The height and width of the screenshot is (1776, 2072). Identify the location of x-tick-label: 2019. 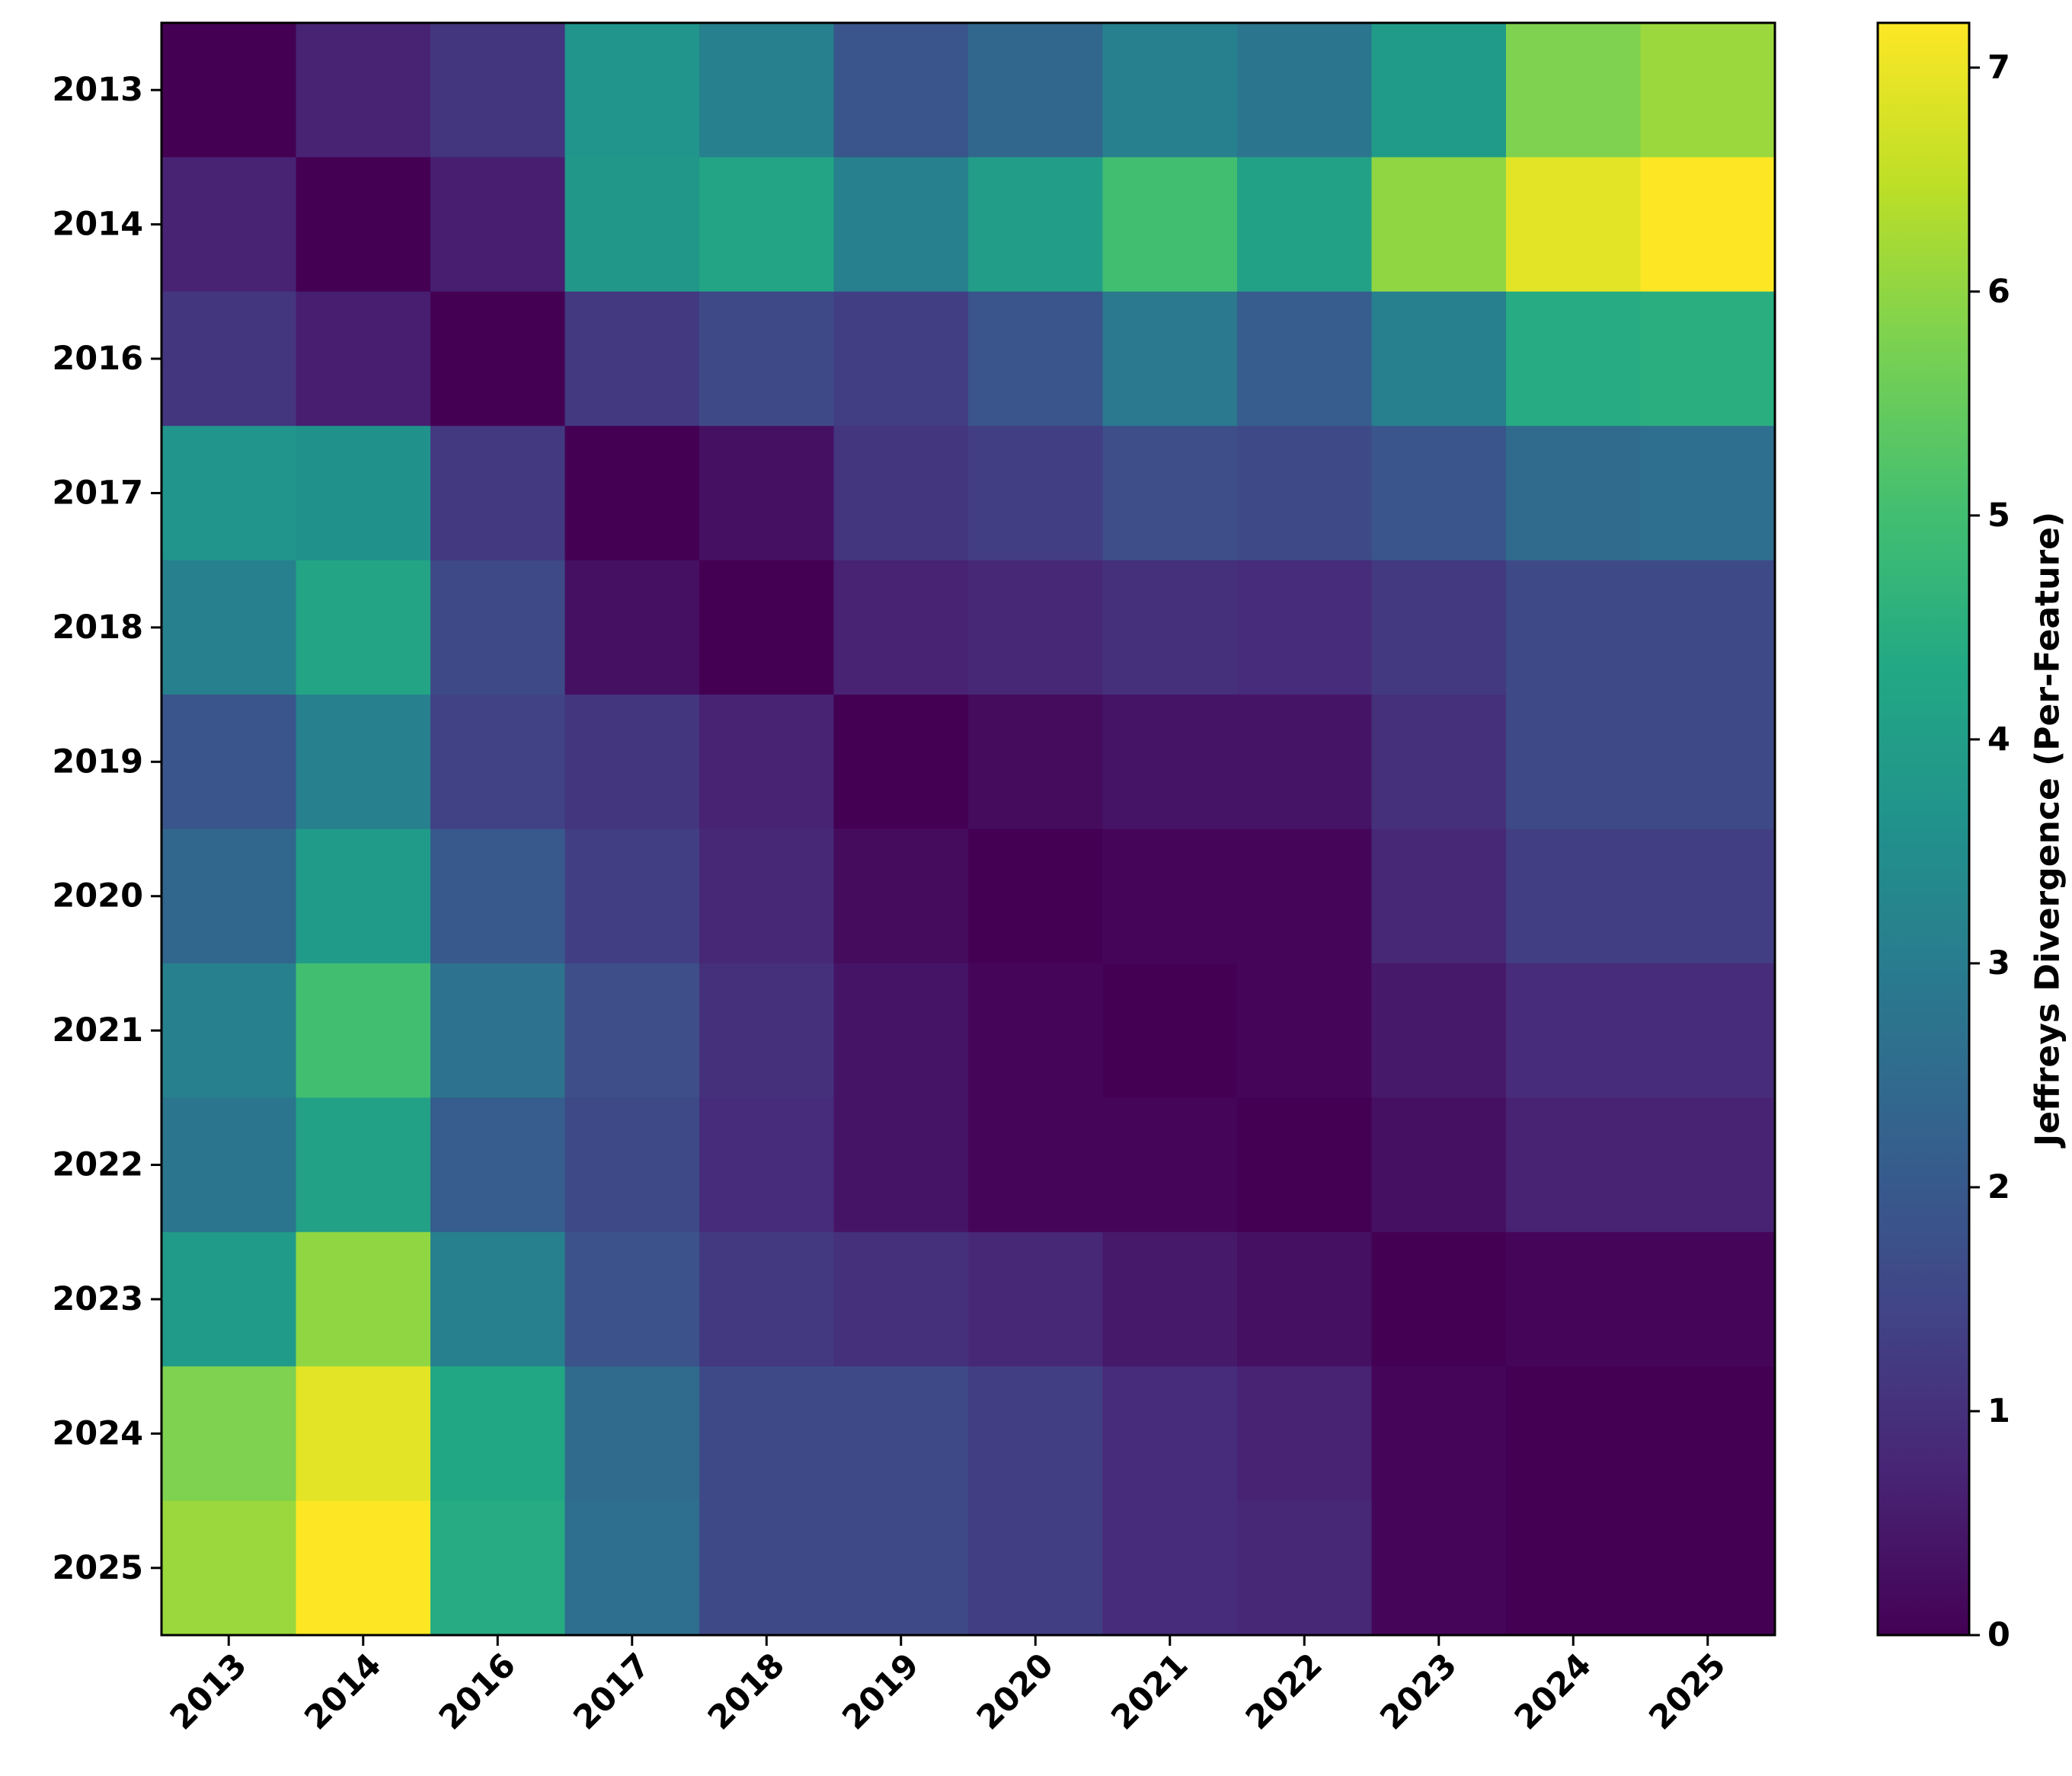
(880, 1691).